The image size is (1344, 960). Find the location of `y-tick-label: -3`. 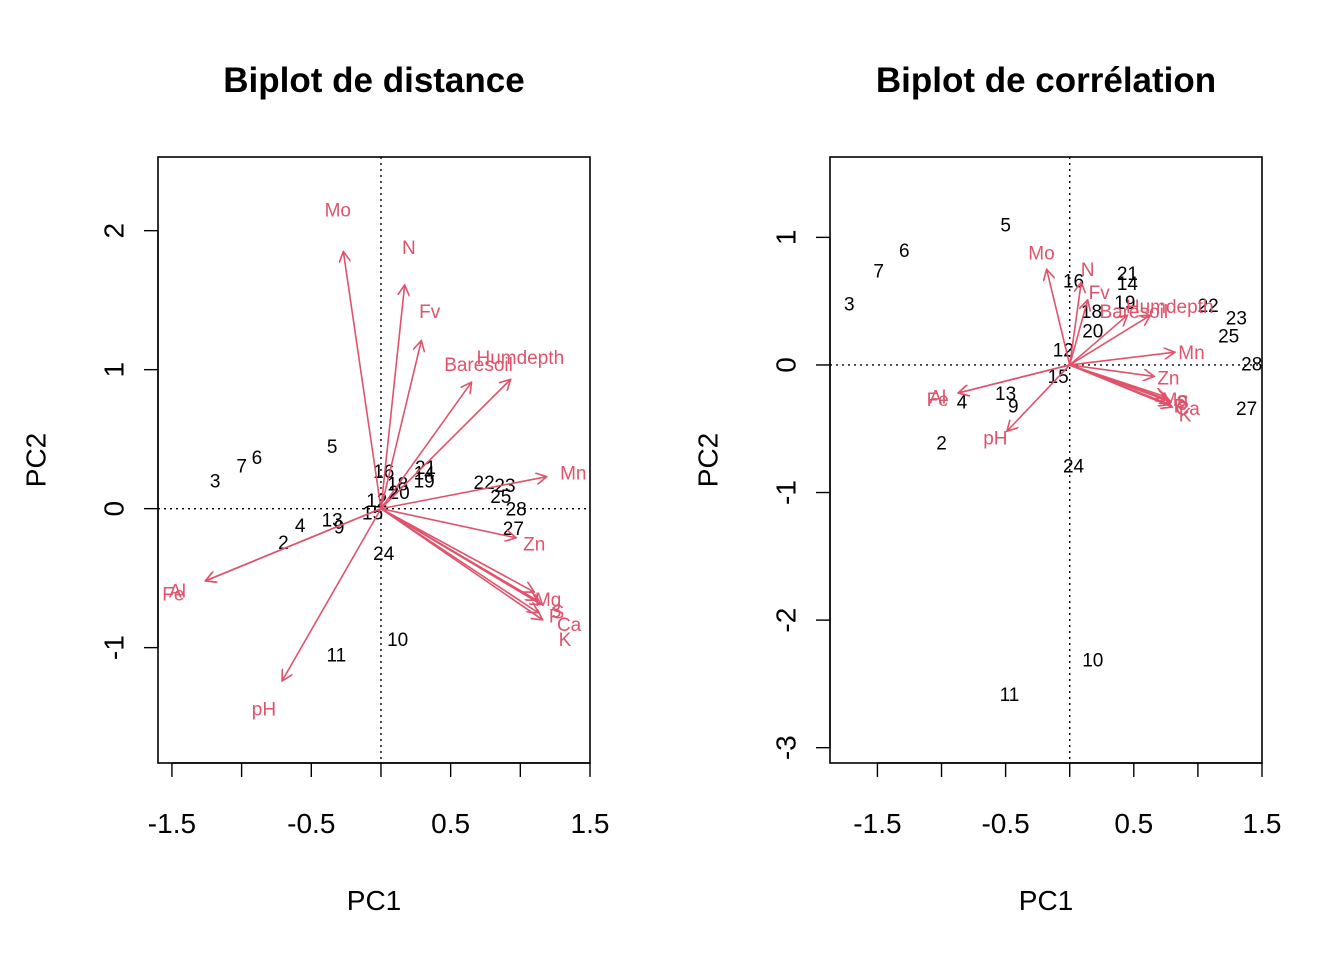

y-tick-label: -3 is located at coordinates (786, 747).